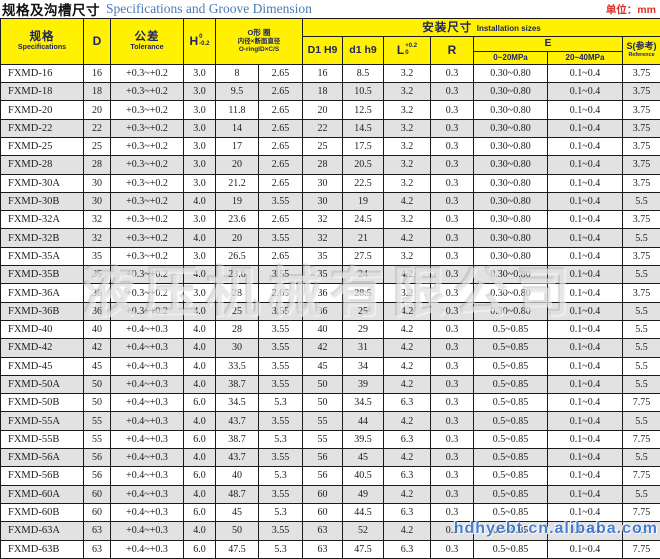 Image resolution: width=660 pixels, height=559 pixels. I want to click on oring-id-cell: 38.7, so click(237, 439).